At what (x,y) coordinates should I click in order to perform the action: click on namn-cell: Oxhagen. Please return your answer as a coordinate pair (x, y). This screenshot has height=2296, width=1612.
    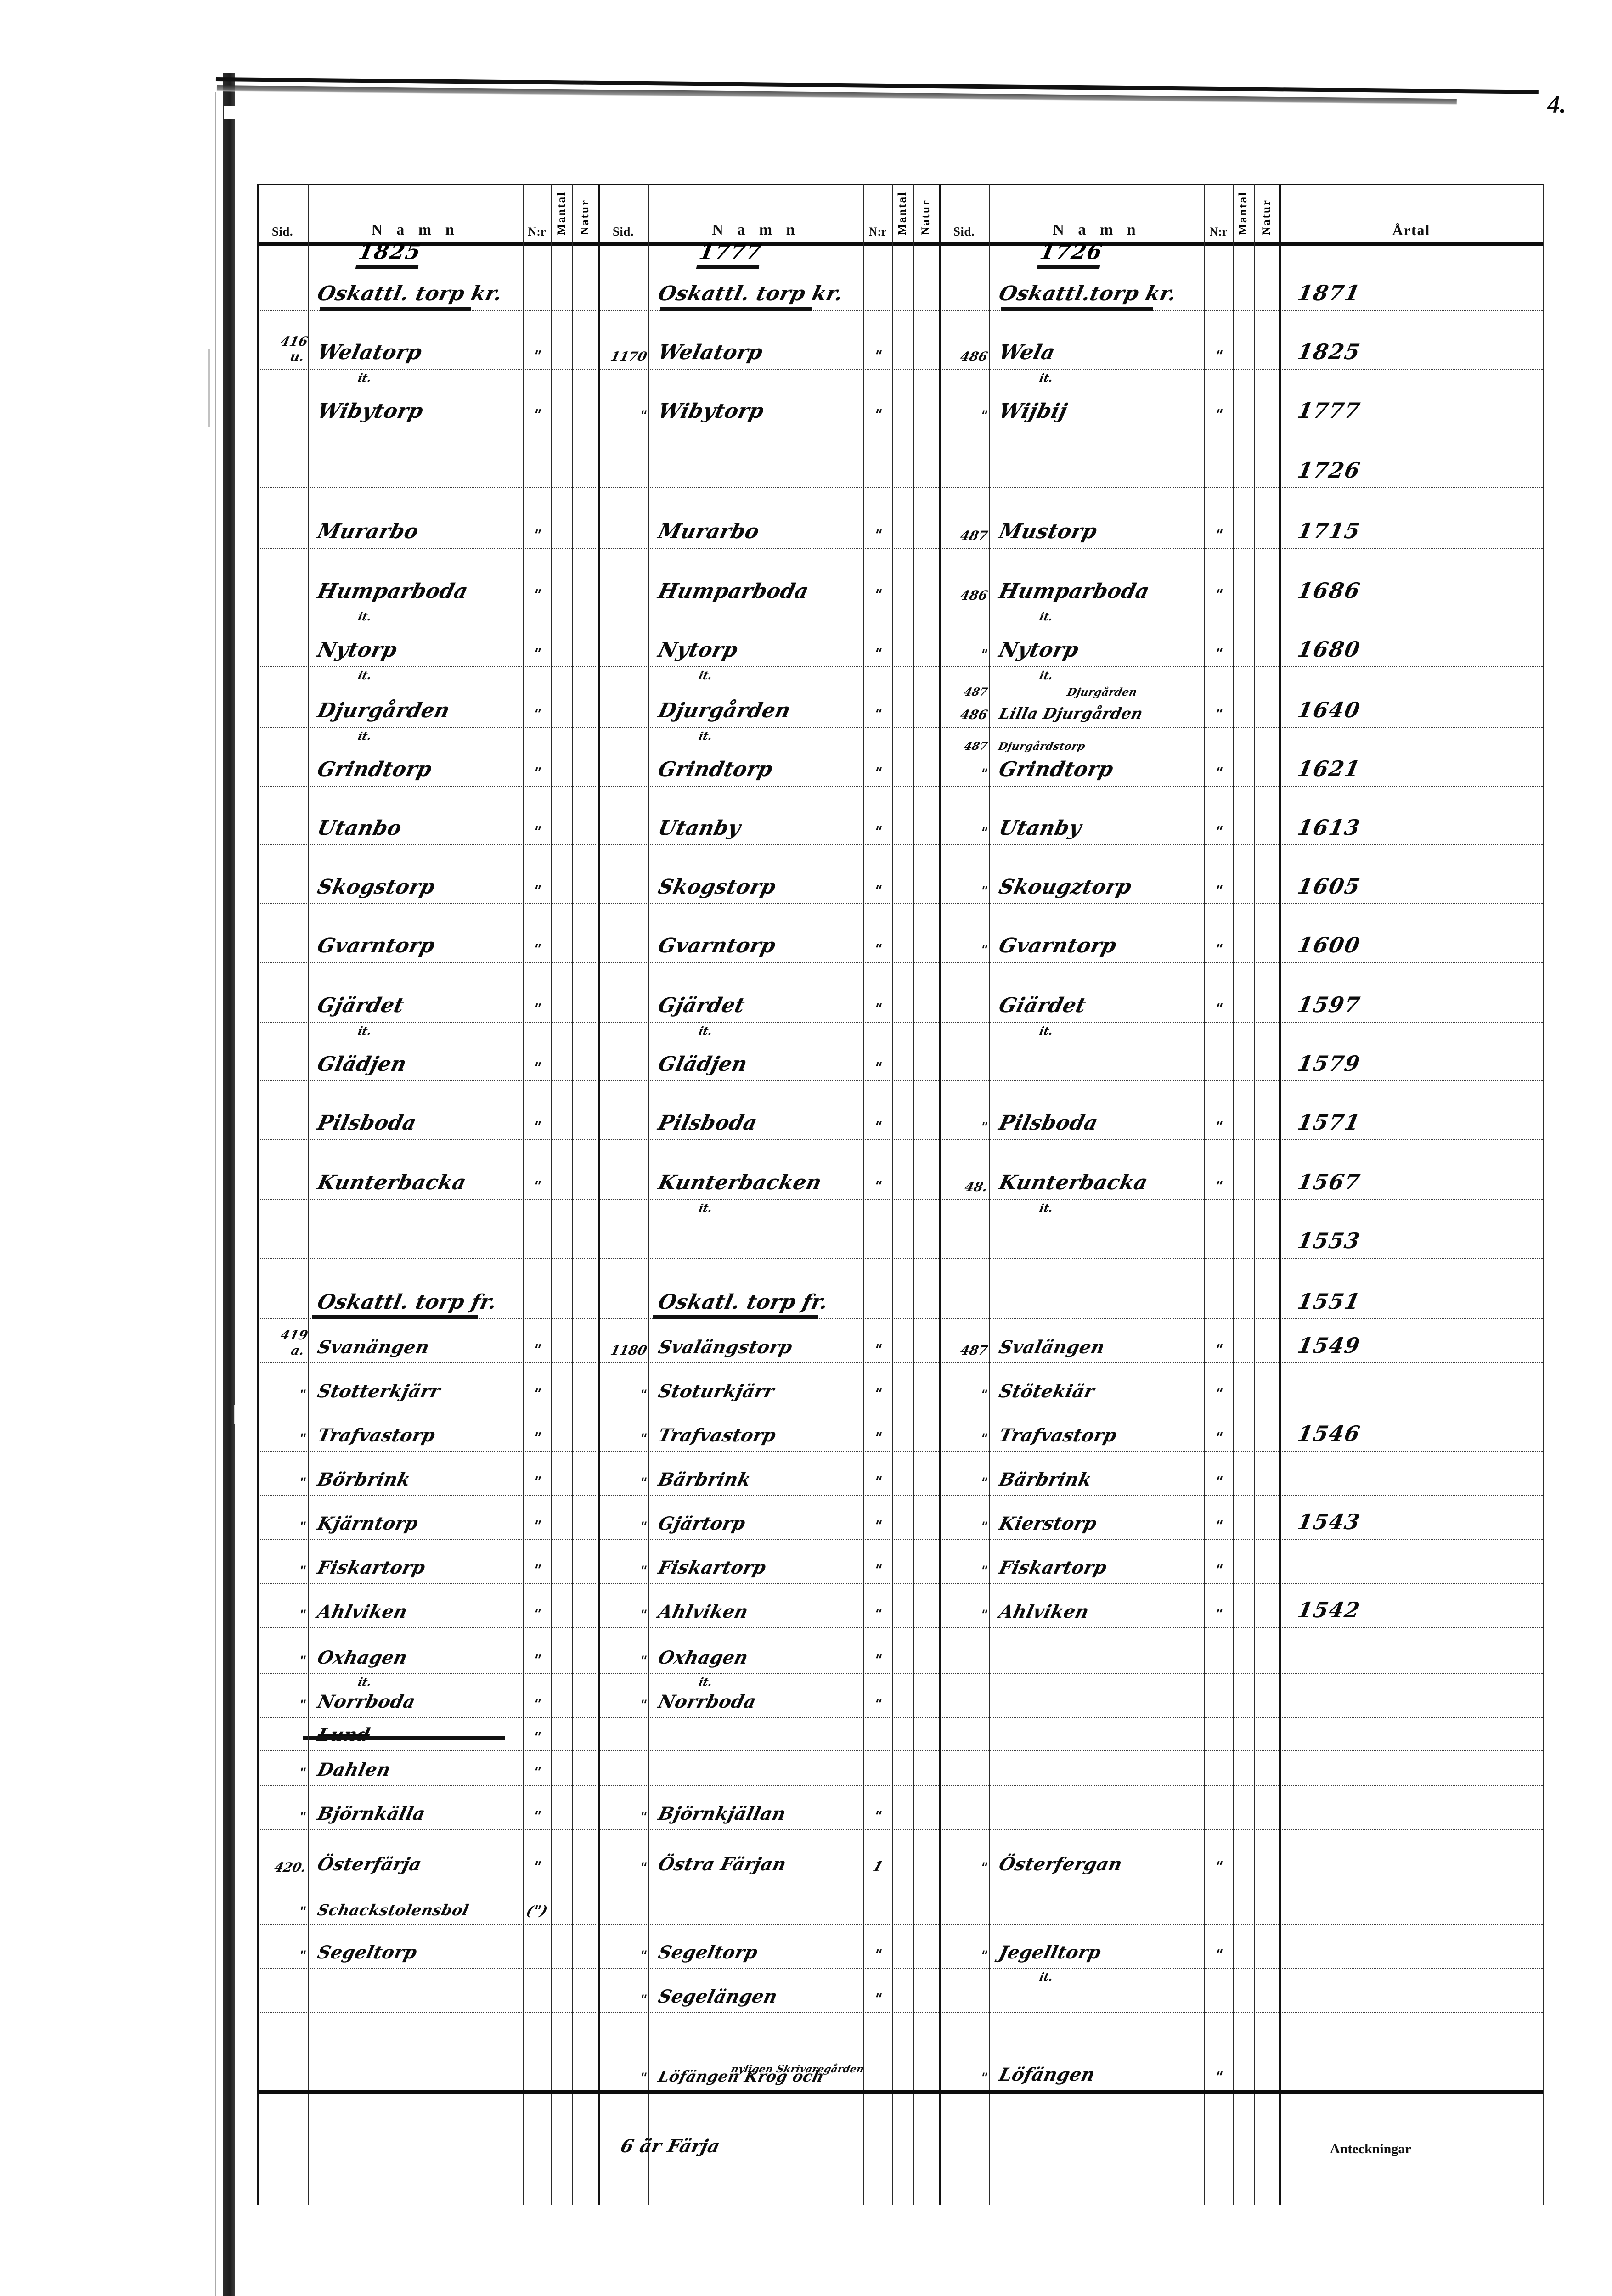
    Looking at the image, I should click on (703, 1657).